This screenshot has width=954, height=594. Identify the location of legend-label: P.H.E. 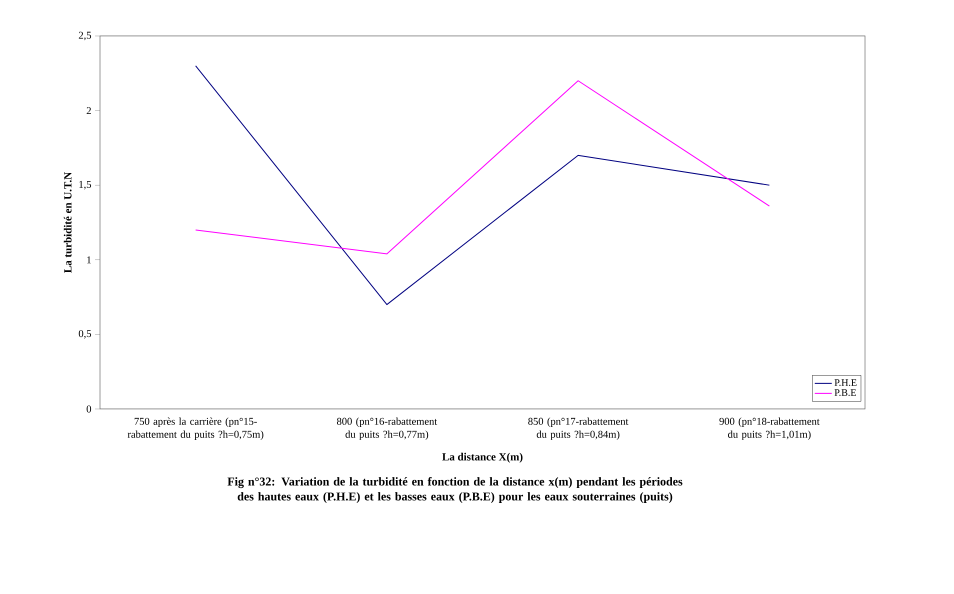
(845, 382).